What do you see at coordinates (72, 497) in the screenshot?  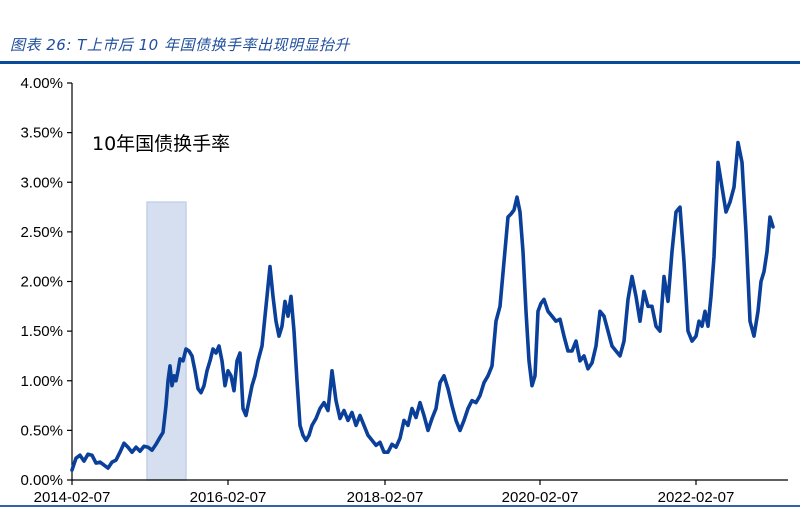 I see `x-tick-label: 2014-02-07` at bounding box center [72, 497].